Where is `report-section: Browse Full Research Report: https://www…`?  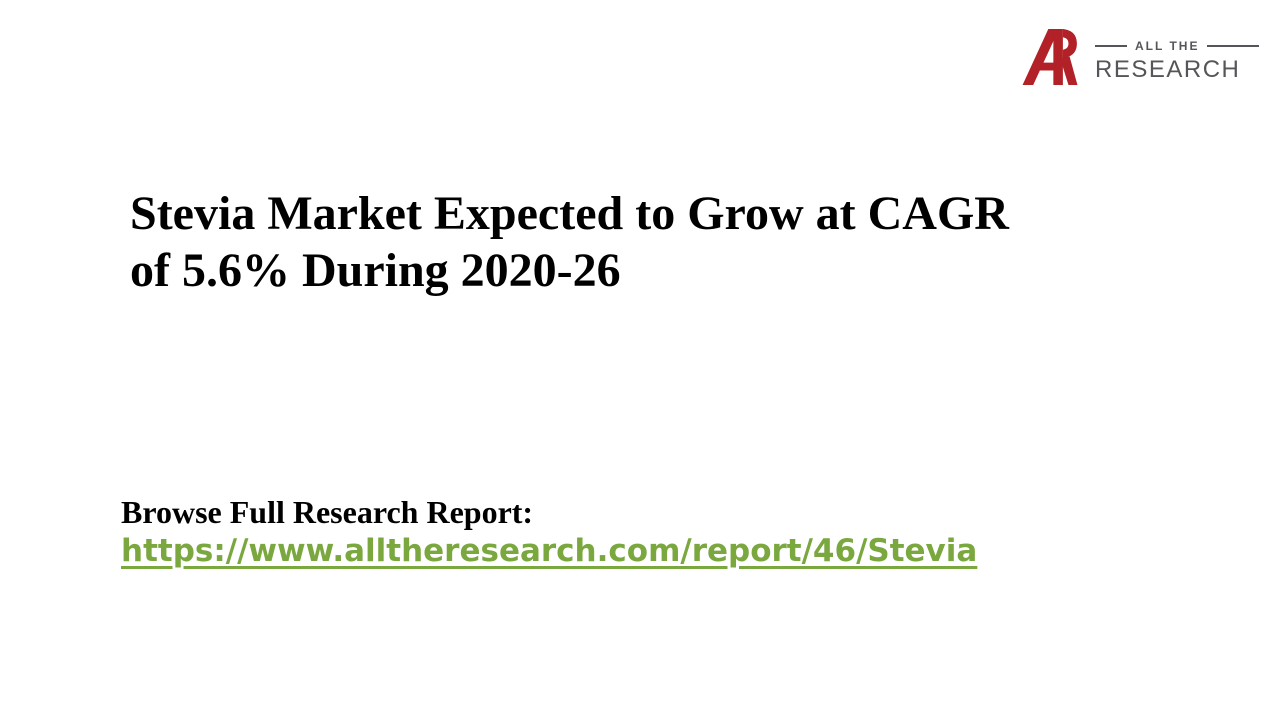 report-section: Browse Full Research Report: https://www… is located at coordinates (549, 532).